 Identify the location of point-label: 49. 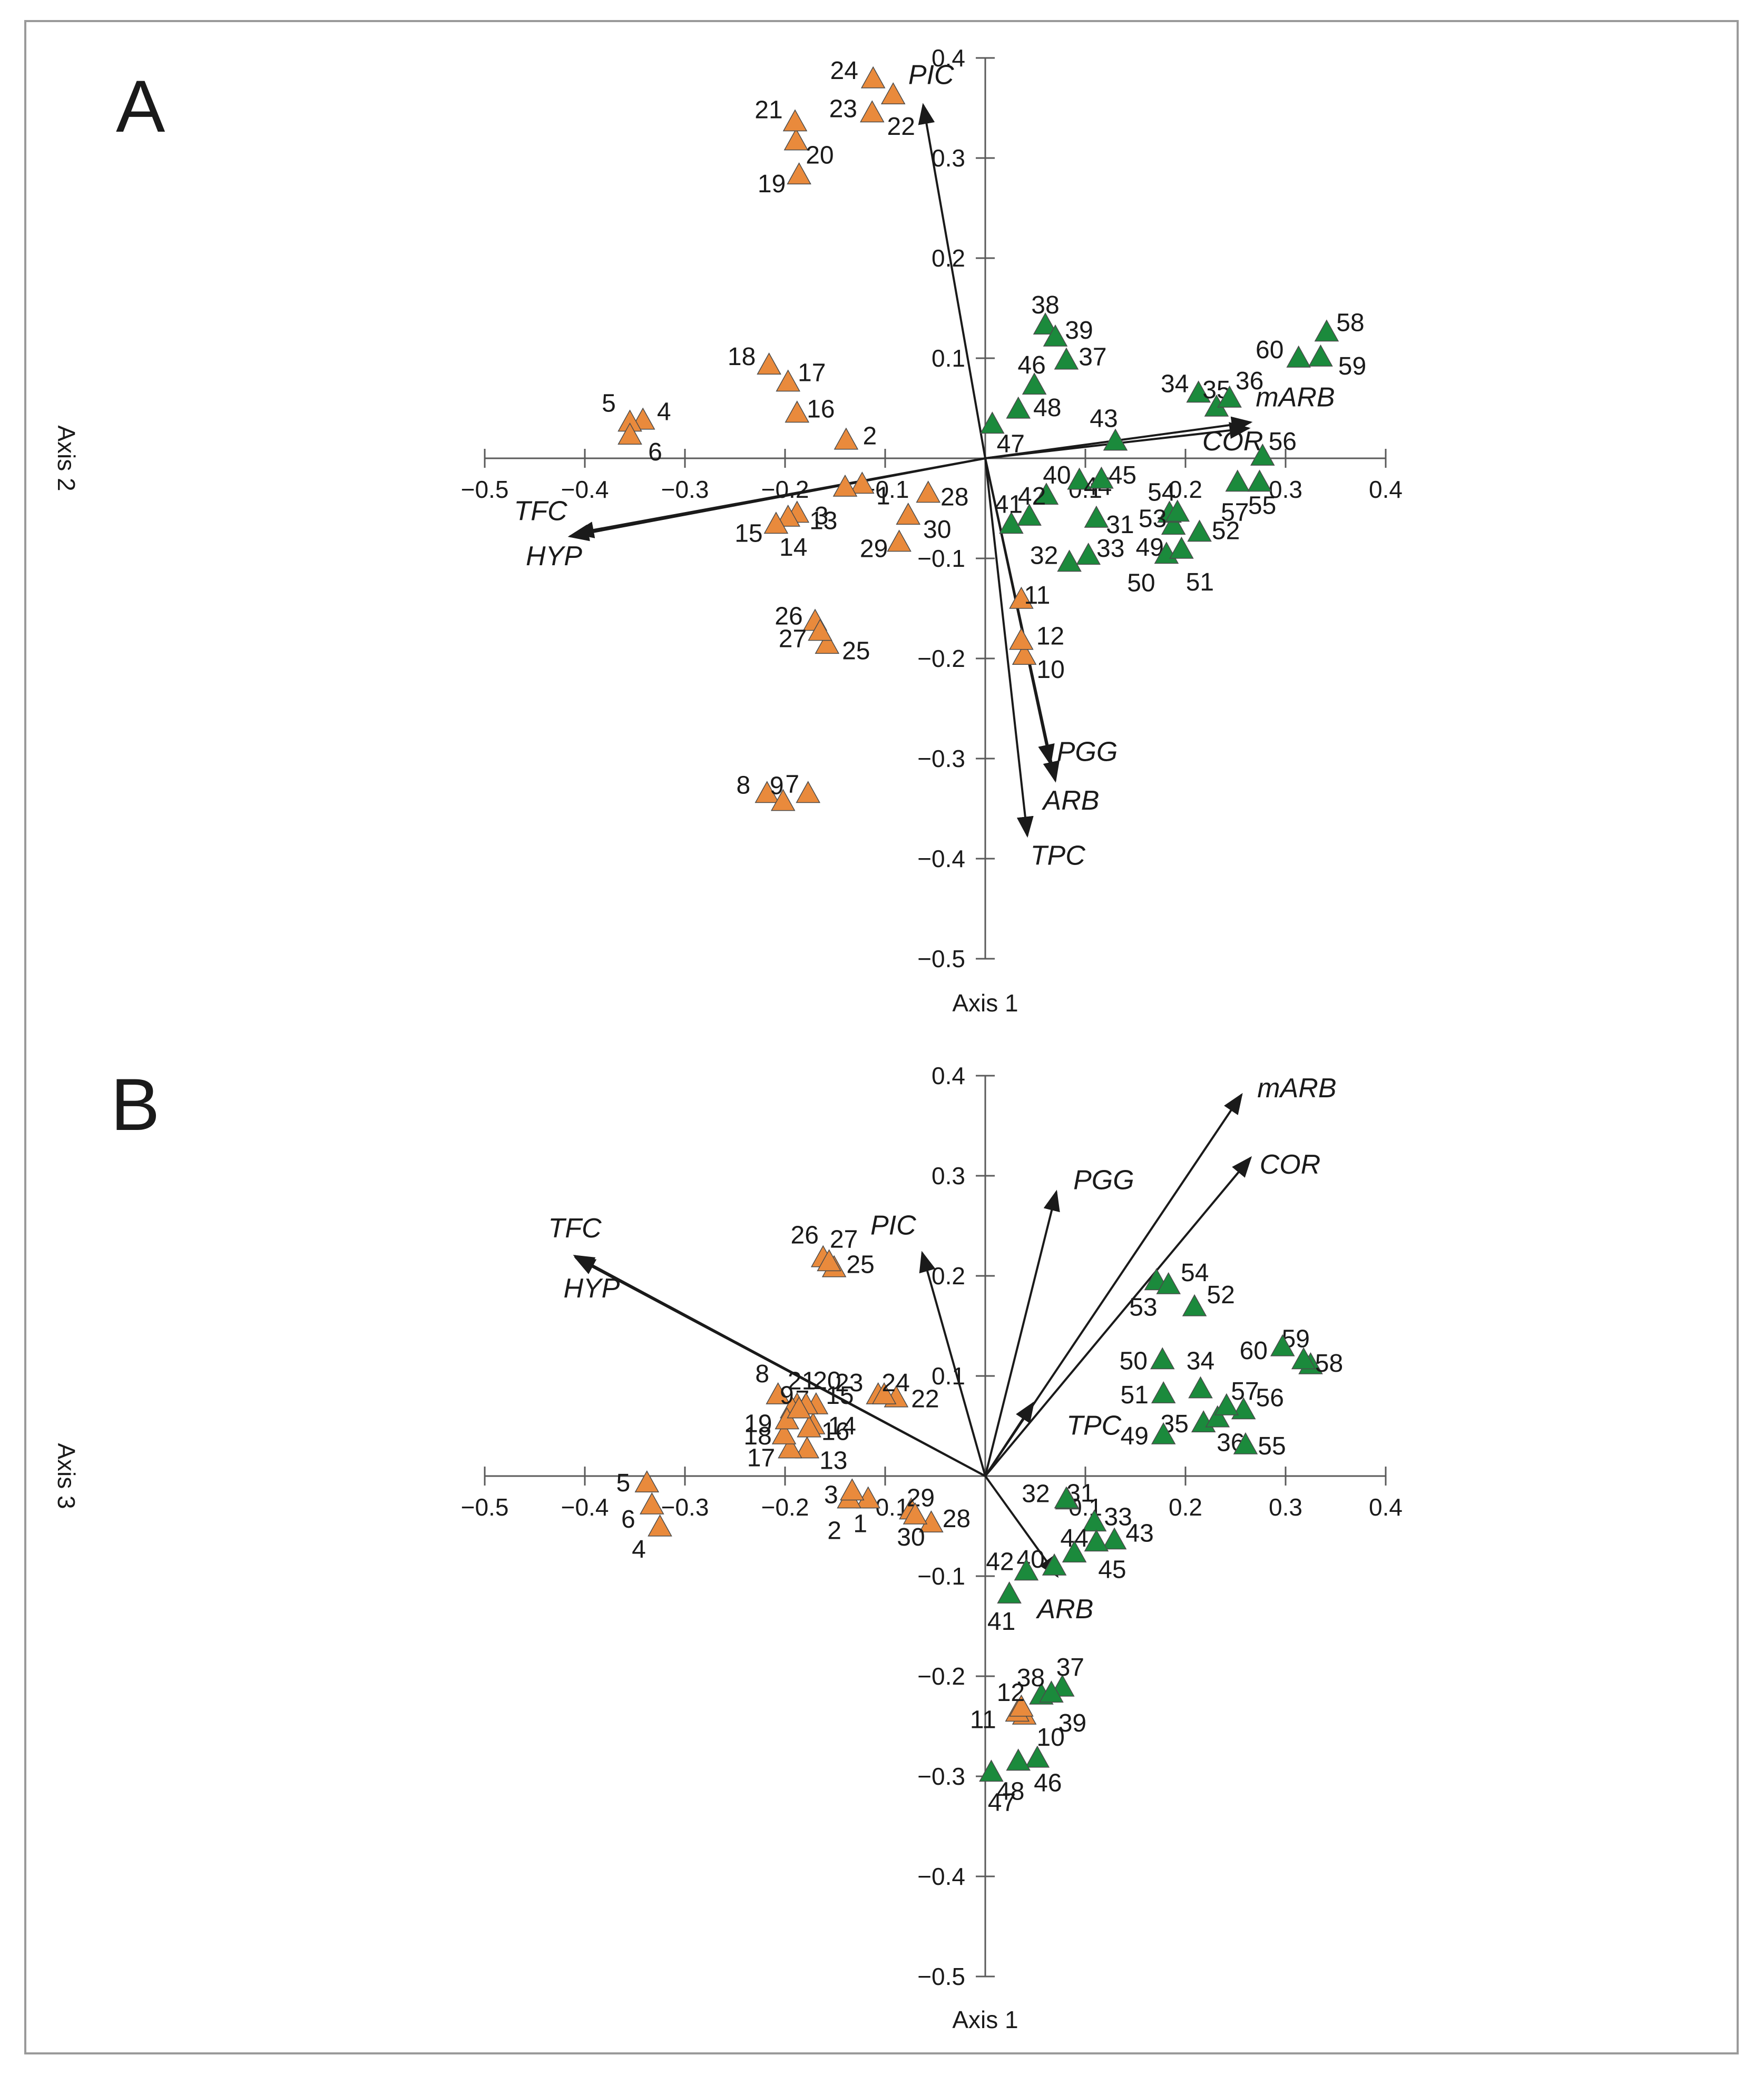
(1135, 1436).